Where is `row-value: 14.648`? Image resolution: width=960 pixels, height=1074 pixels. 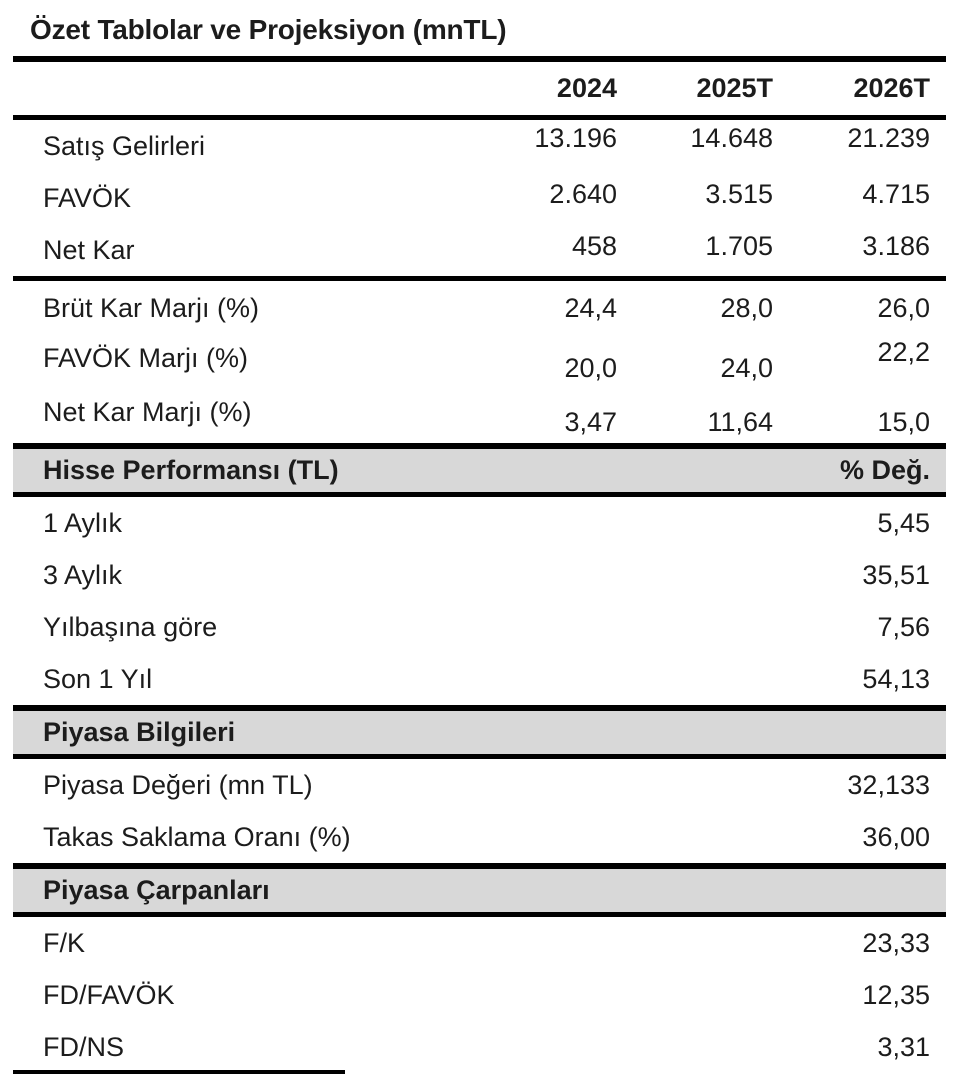 row-value: 14.648 is located at coordinates (731, 137).